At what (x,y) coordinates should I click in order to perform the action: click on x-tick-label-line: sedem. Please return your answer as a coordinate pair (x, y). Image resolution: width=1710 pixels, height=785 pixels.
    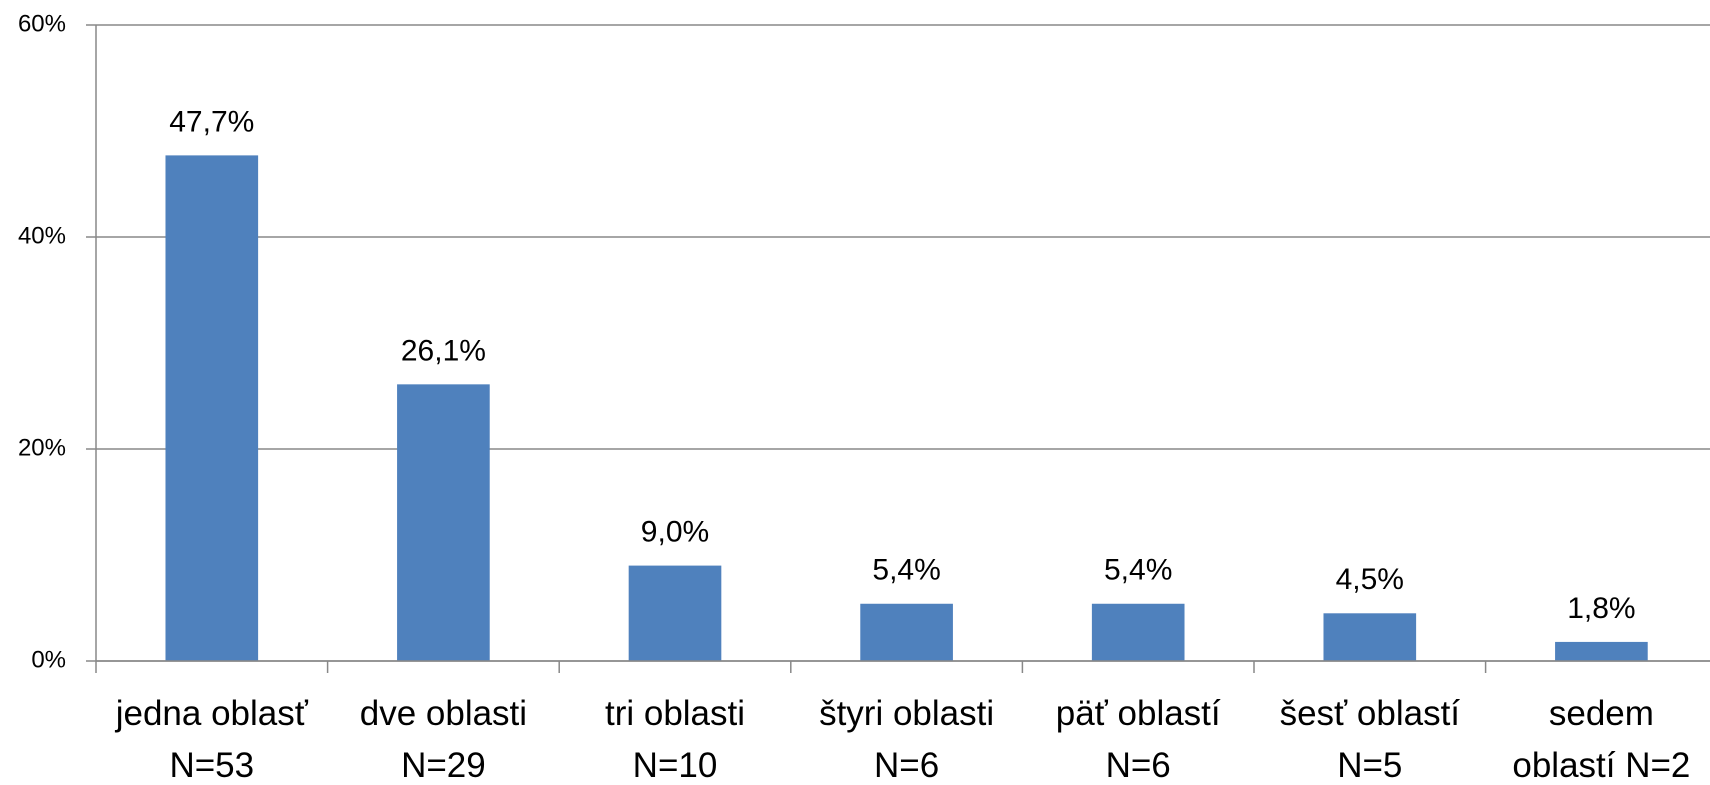
    Looking at the image, I should click on (1601, 713).